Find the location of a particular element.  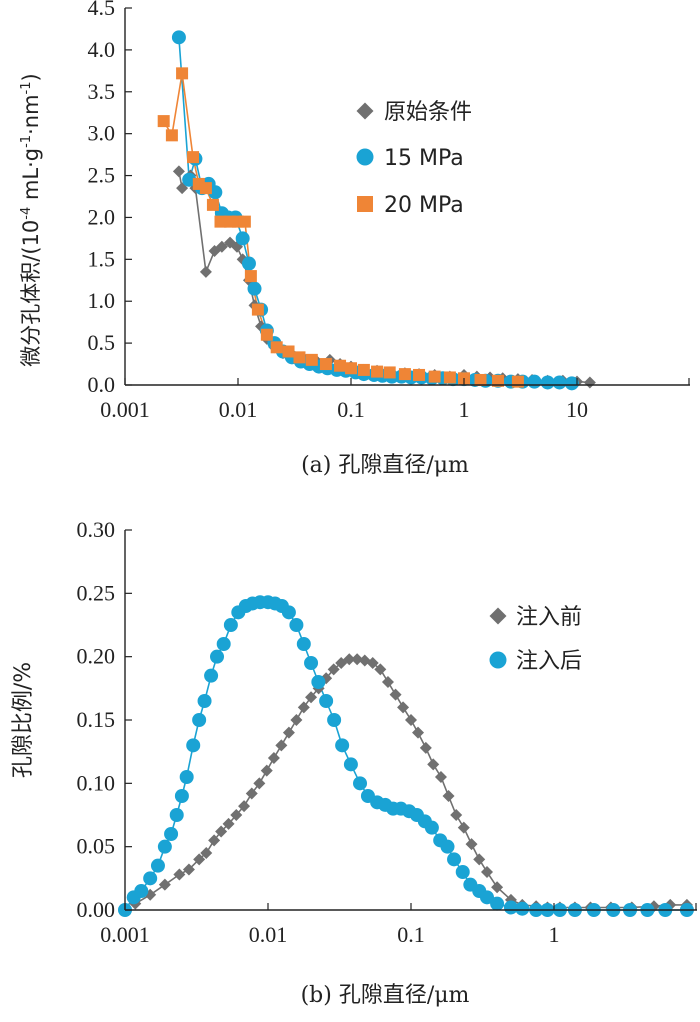

a-x-tick-label: 0.01 is located at coordinates (238, 409).